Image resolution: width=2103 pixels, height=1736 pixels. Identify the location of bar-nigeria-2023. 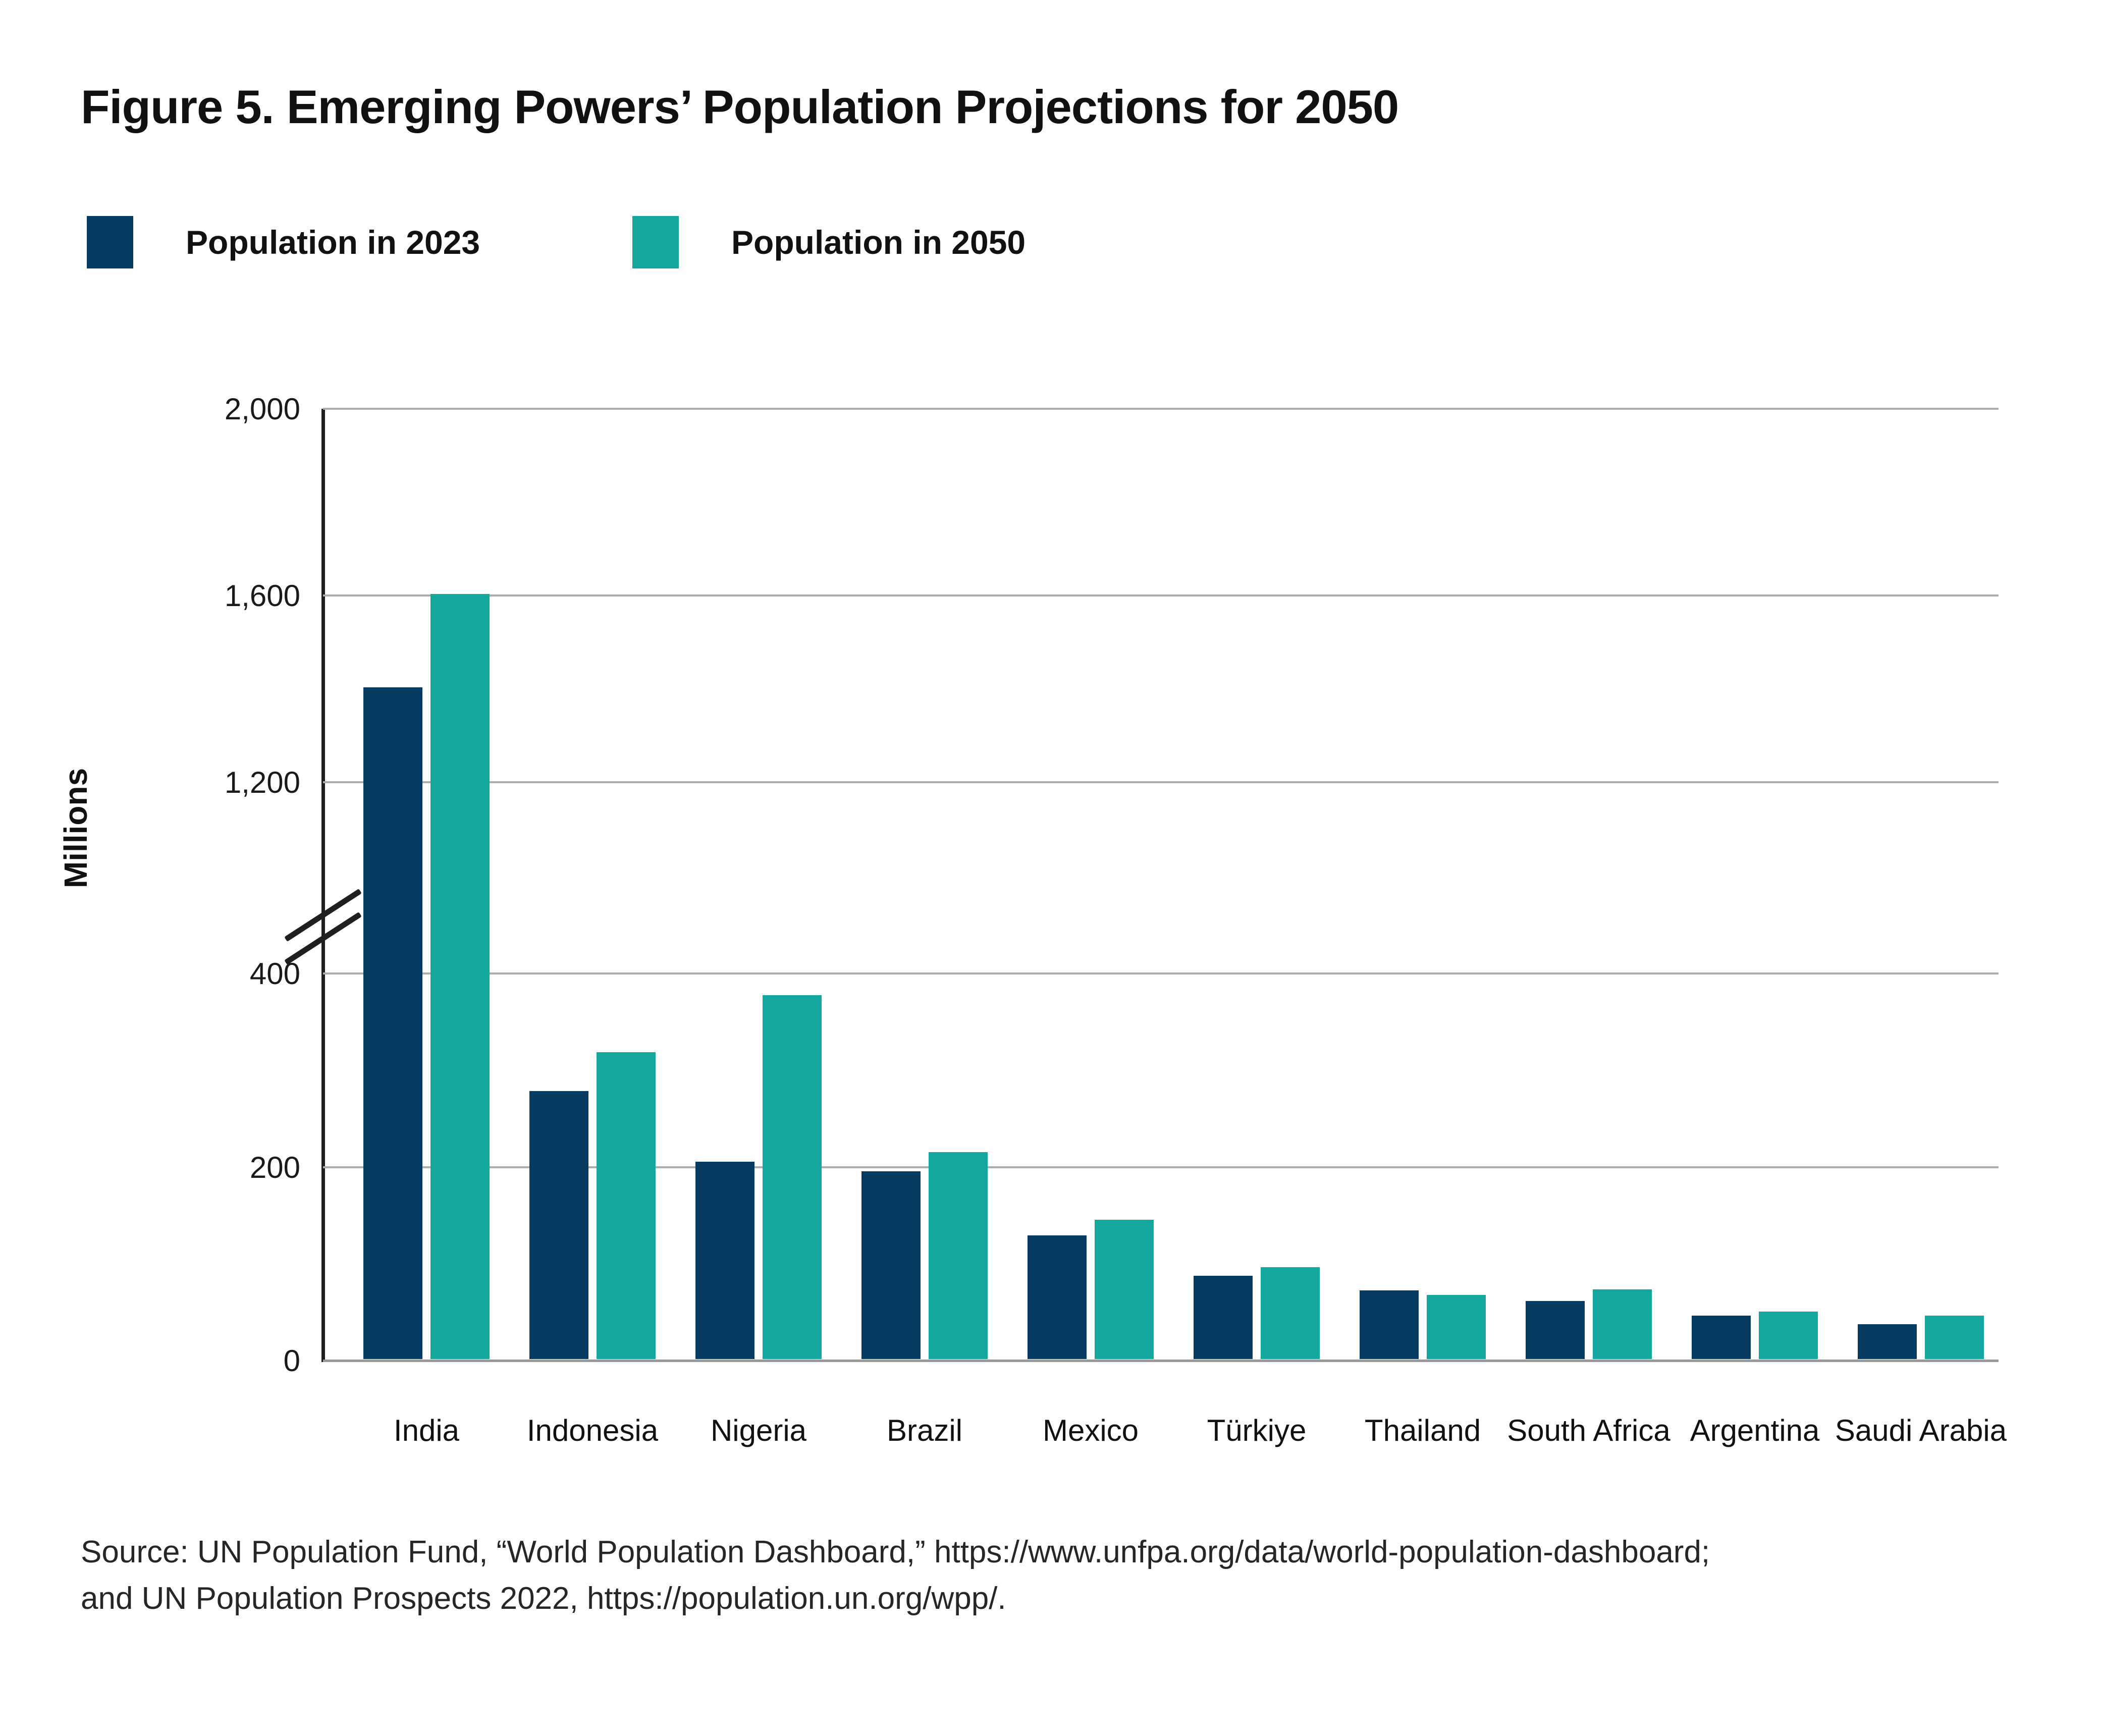
(724, 1260).